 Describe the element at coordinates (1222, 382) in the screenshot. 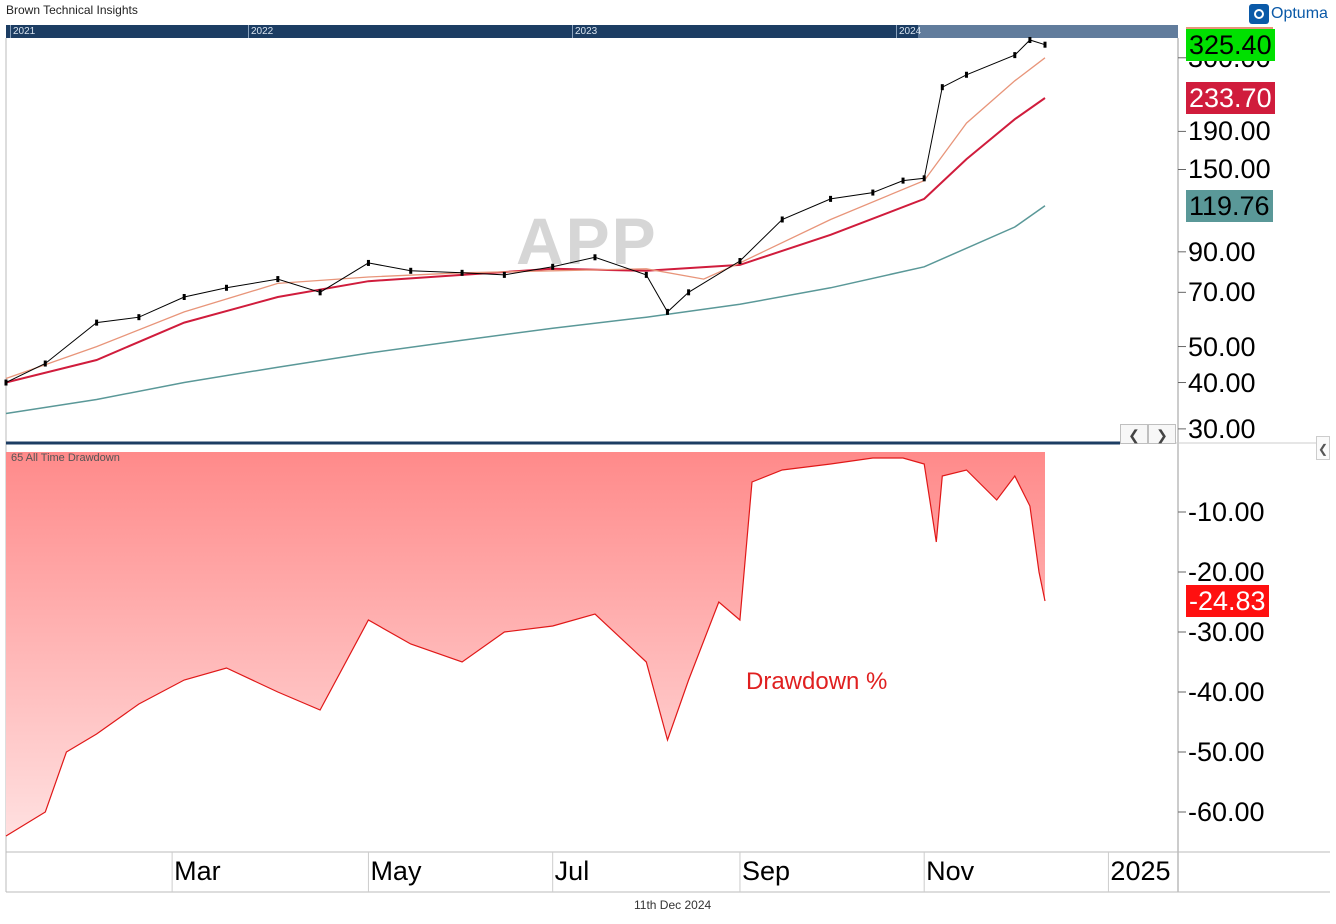

I see `price-axis-label: 40.00` at that location.